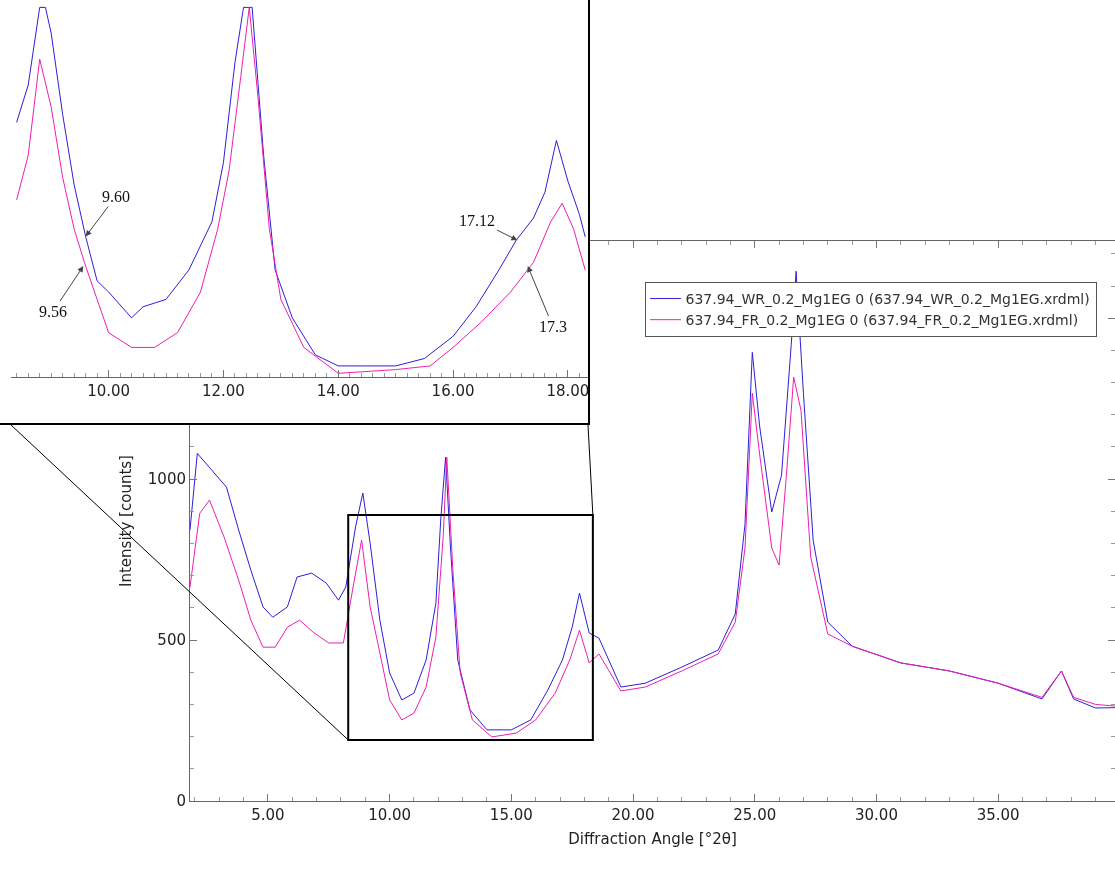 The width and height of the screenshot is (1115, 870). Describe the element at coordinates (126, 521) in the screenshot. I see `y-axis-title: Intensity [counts]` at that location.